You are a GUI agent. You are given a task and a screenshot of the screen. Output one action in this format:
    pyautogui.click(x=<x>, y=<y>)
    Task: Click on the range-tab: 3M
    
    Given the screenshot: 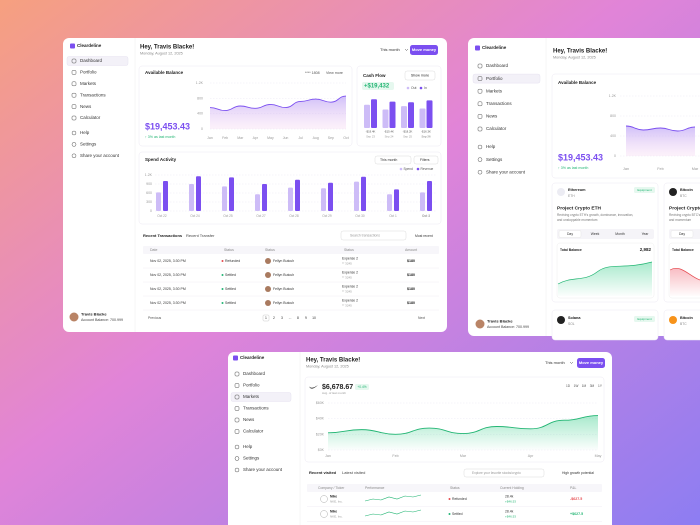 What is the action you would take?
    pyautogui.click(x=592, y=386)
    